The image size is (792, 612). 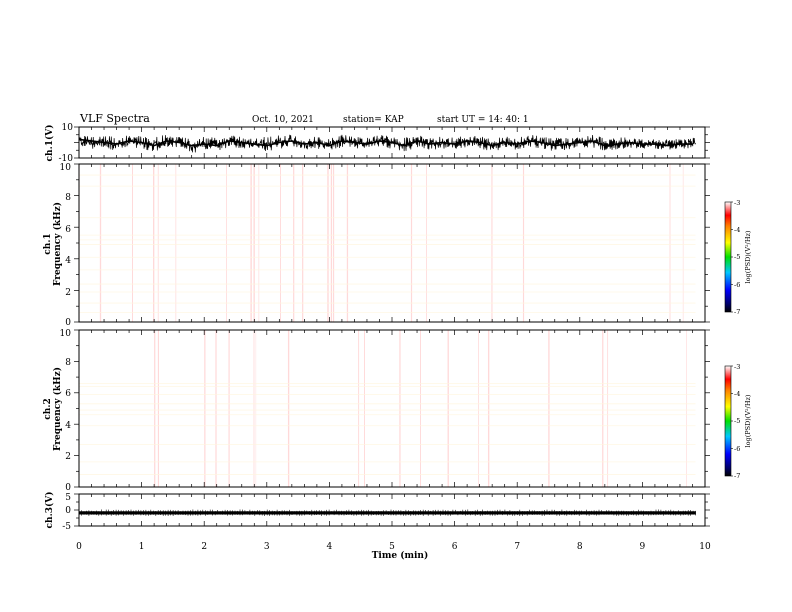 I want to click on ch1-mean-trace, so click(x=385, y=142).